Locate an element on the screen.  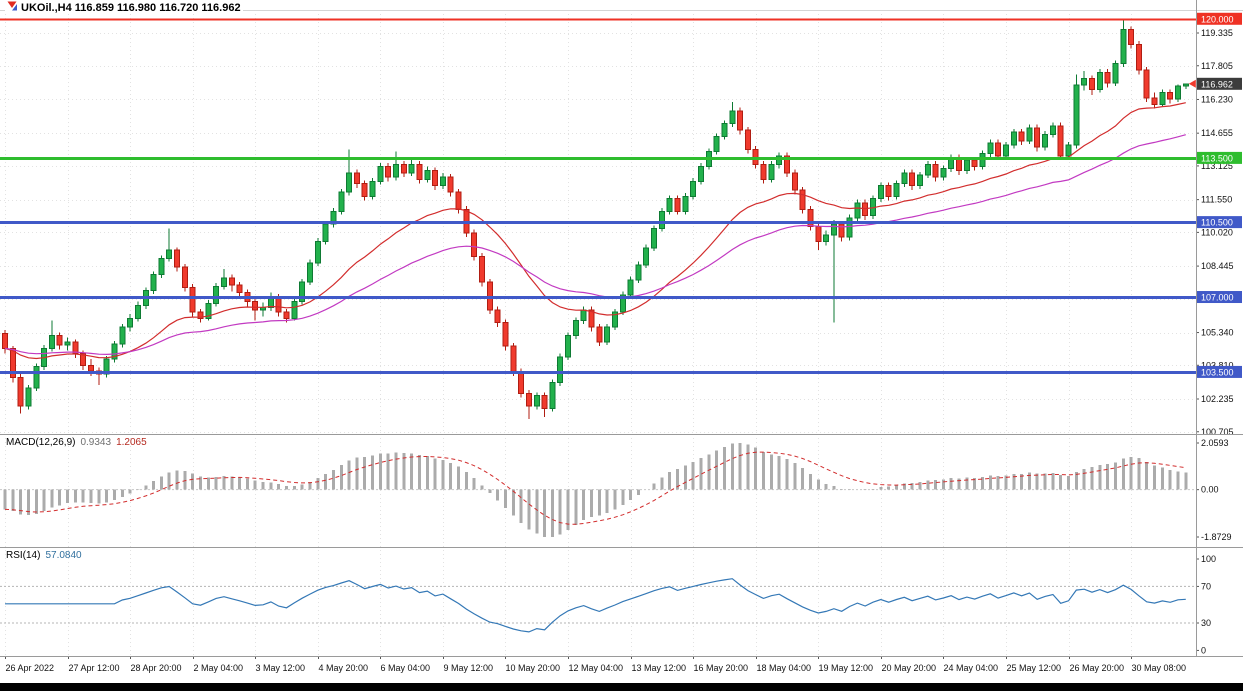
time-axis-label: 10 May 20:00 is located at coordinates (533, 668).